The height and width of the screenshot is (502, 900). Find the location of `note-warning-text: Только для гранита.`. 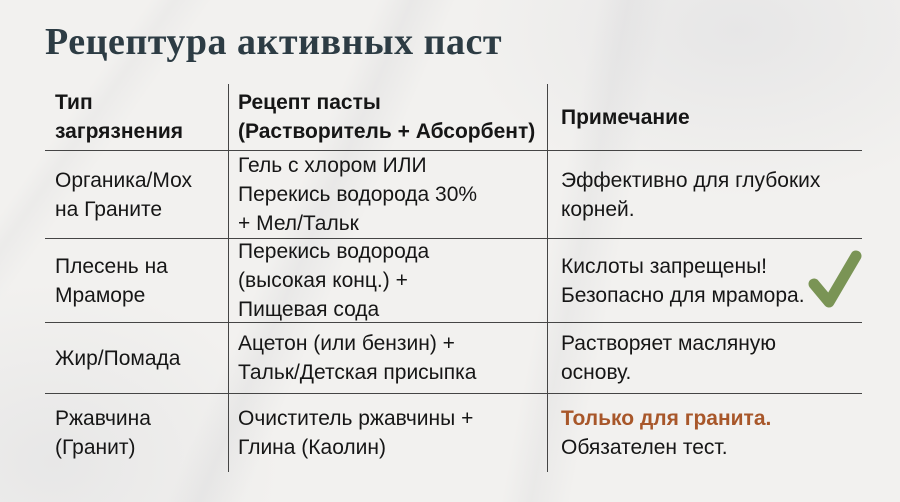

note-warning-text: Только для гранита. is located at coordinates (666, 418).